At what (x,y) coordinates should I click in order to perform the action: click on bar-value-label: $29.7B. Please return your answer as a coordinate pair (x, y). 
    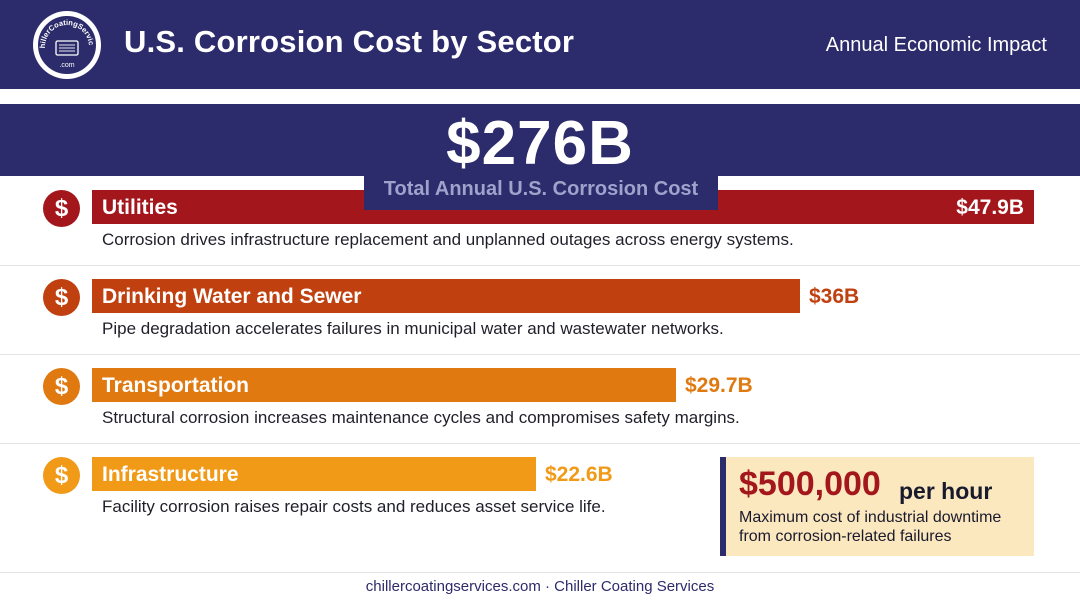
    Looking at the image, I should click on (719, 385).